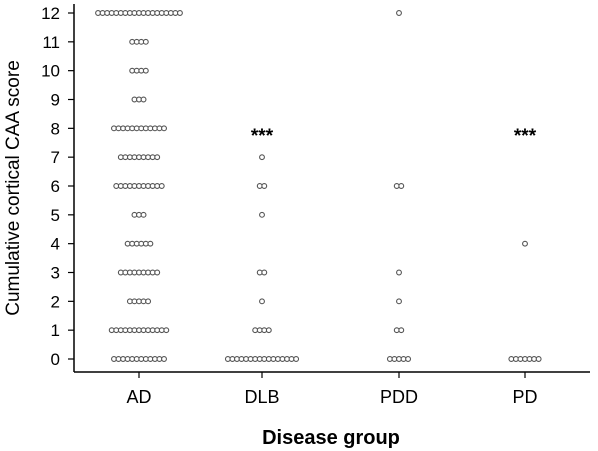  Describe the element at coordinates (50, 13) in the screenshot. I see `y-tick-label: 12` at that location.